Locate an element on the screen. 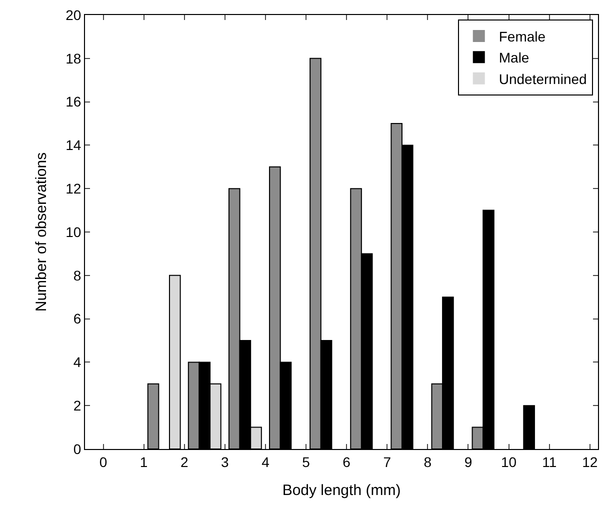 The image size is (603, 519). legend-label: Female is located at coordinates (522, 36).